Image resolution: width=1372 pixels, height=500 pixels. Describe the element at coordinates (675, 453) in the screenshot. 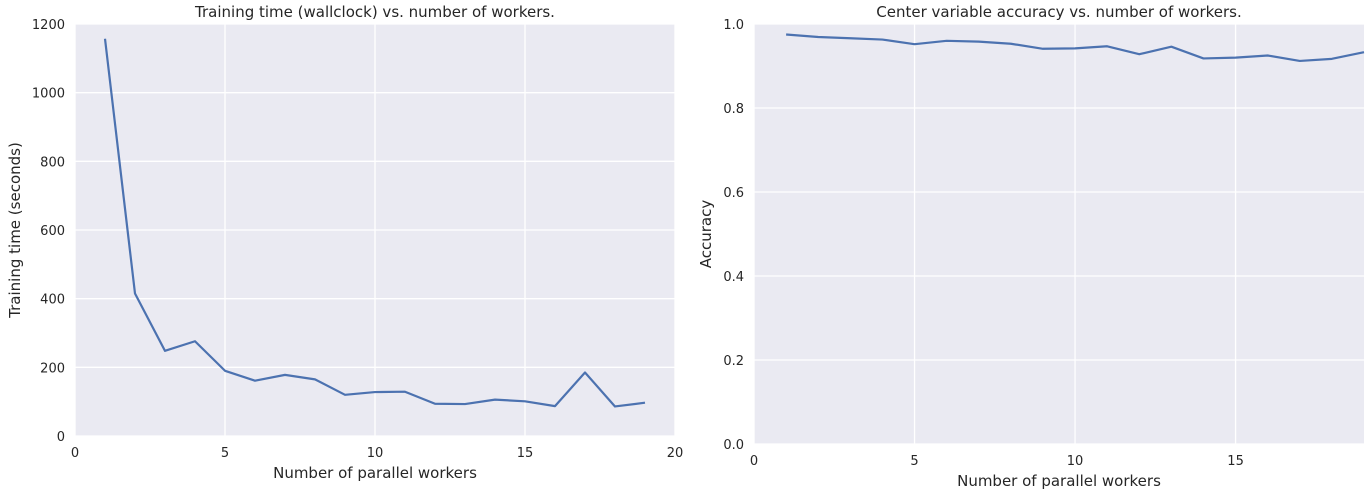

I see `x-tick-label: 20` at that location.